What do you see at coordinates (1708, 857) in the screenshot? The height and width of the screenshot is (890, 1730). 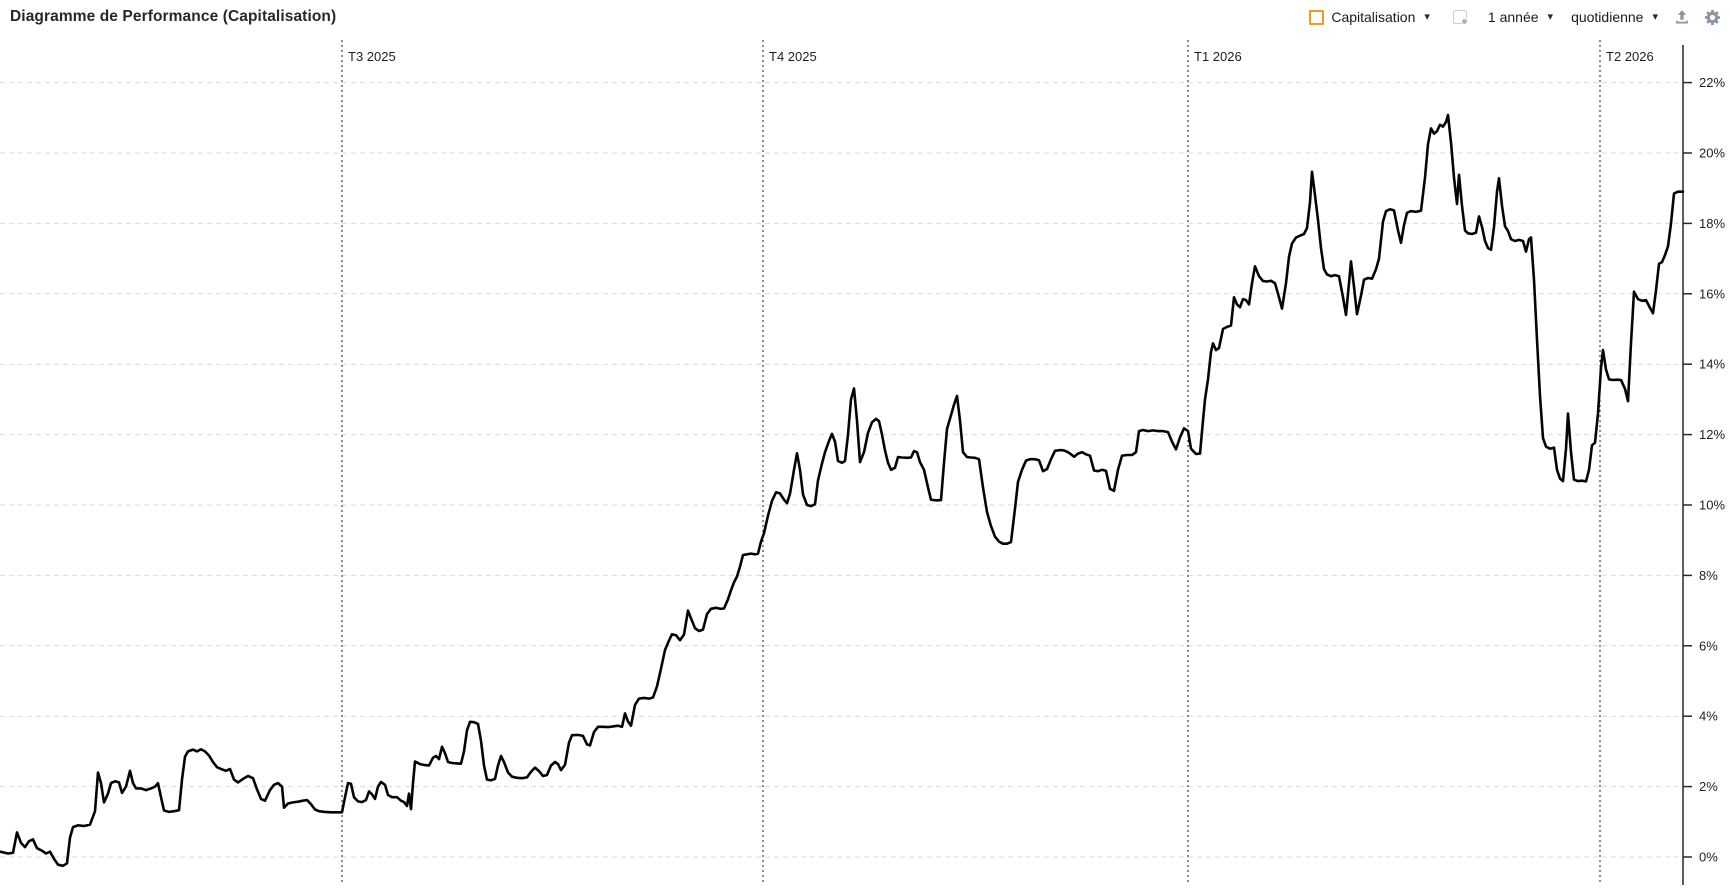 I see `y-tick-label: 0%` at bounding box center [1708, 857].